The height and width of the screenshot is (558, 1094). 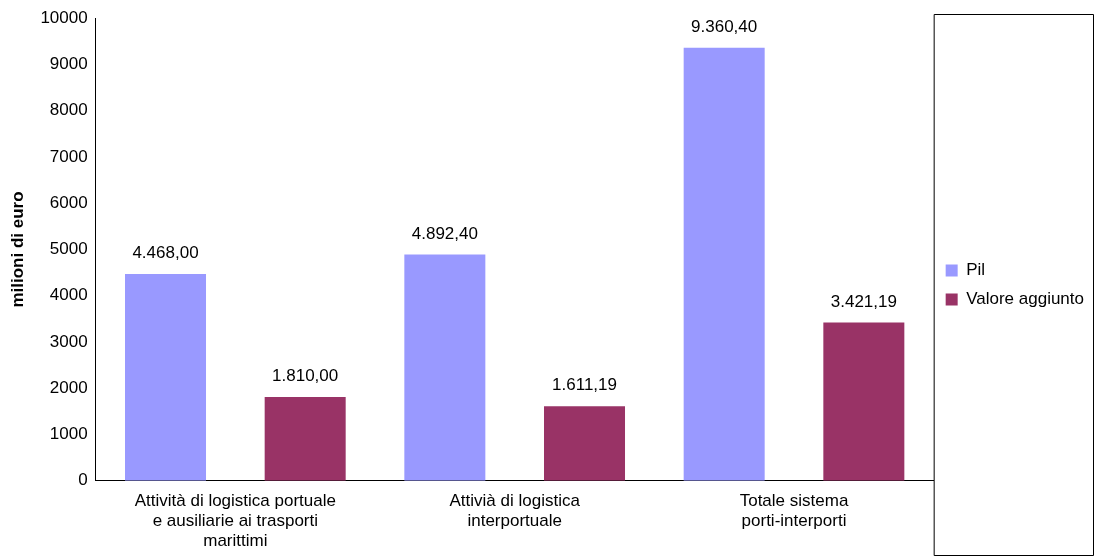 What do you see at coordinates (68, 295) in the screenshot?
I see `y-tick-label: 4000` at bounding box center [68, 295].